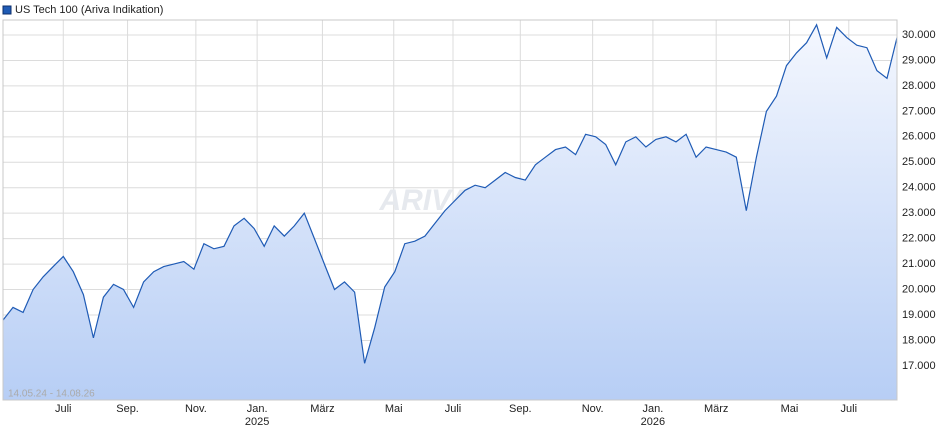 The height and width of the screenshot is (435, 940). What do you see at coordinates (919, 213) in the screenshot?
I see `y-tick-label: 23.000` at bounding box center [919, 213].